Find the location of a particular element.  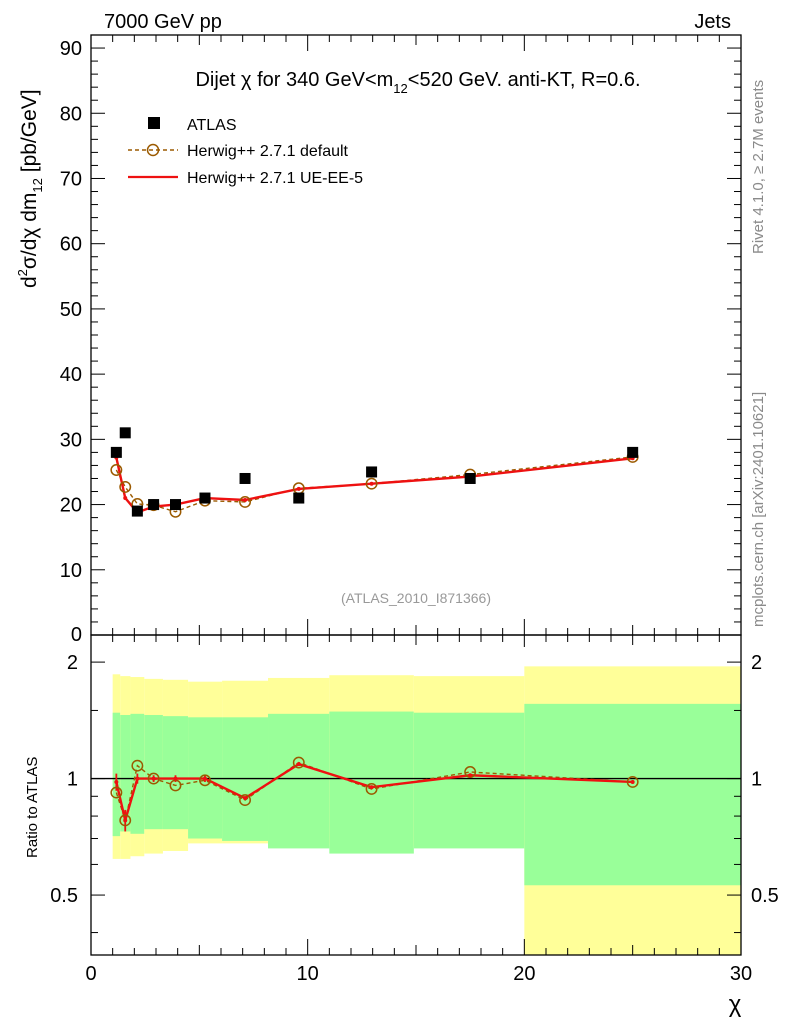

x-tick-label: 0 is located at coordinates (90, 974).